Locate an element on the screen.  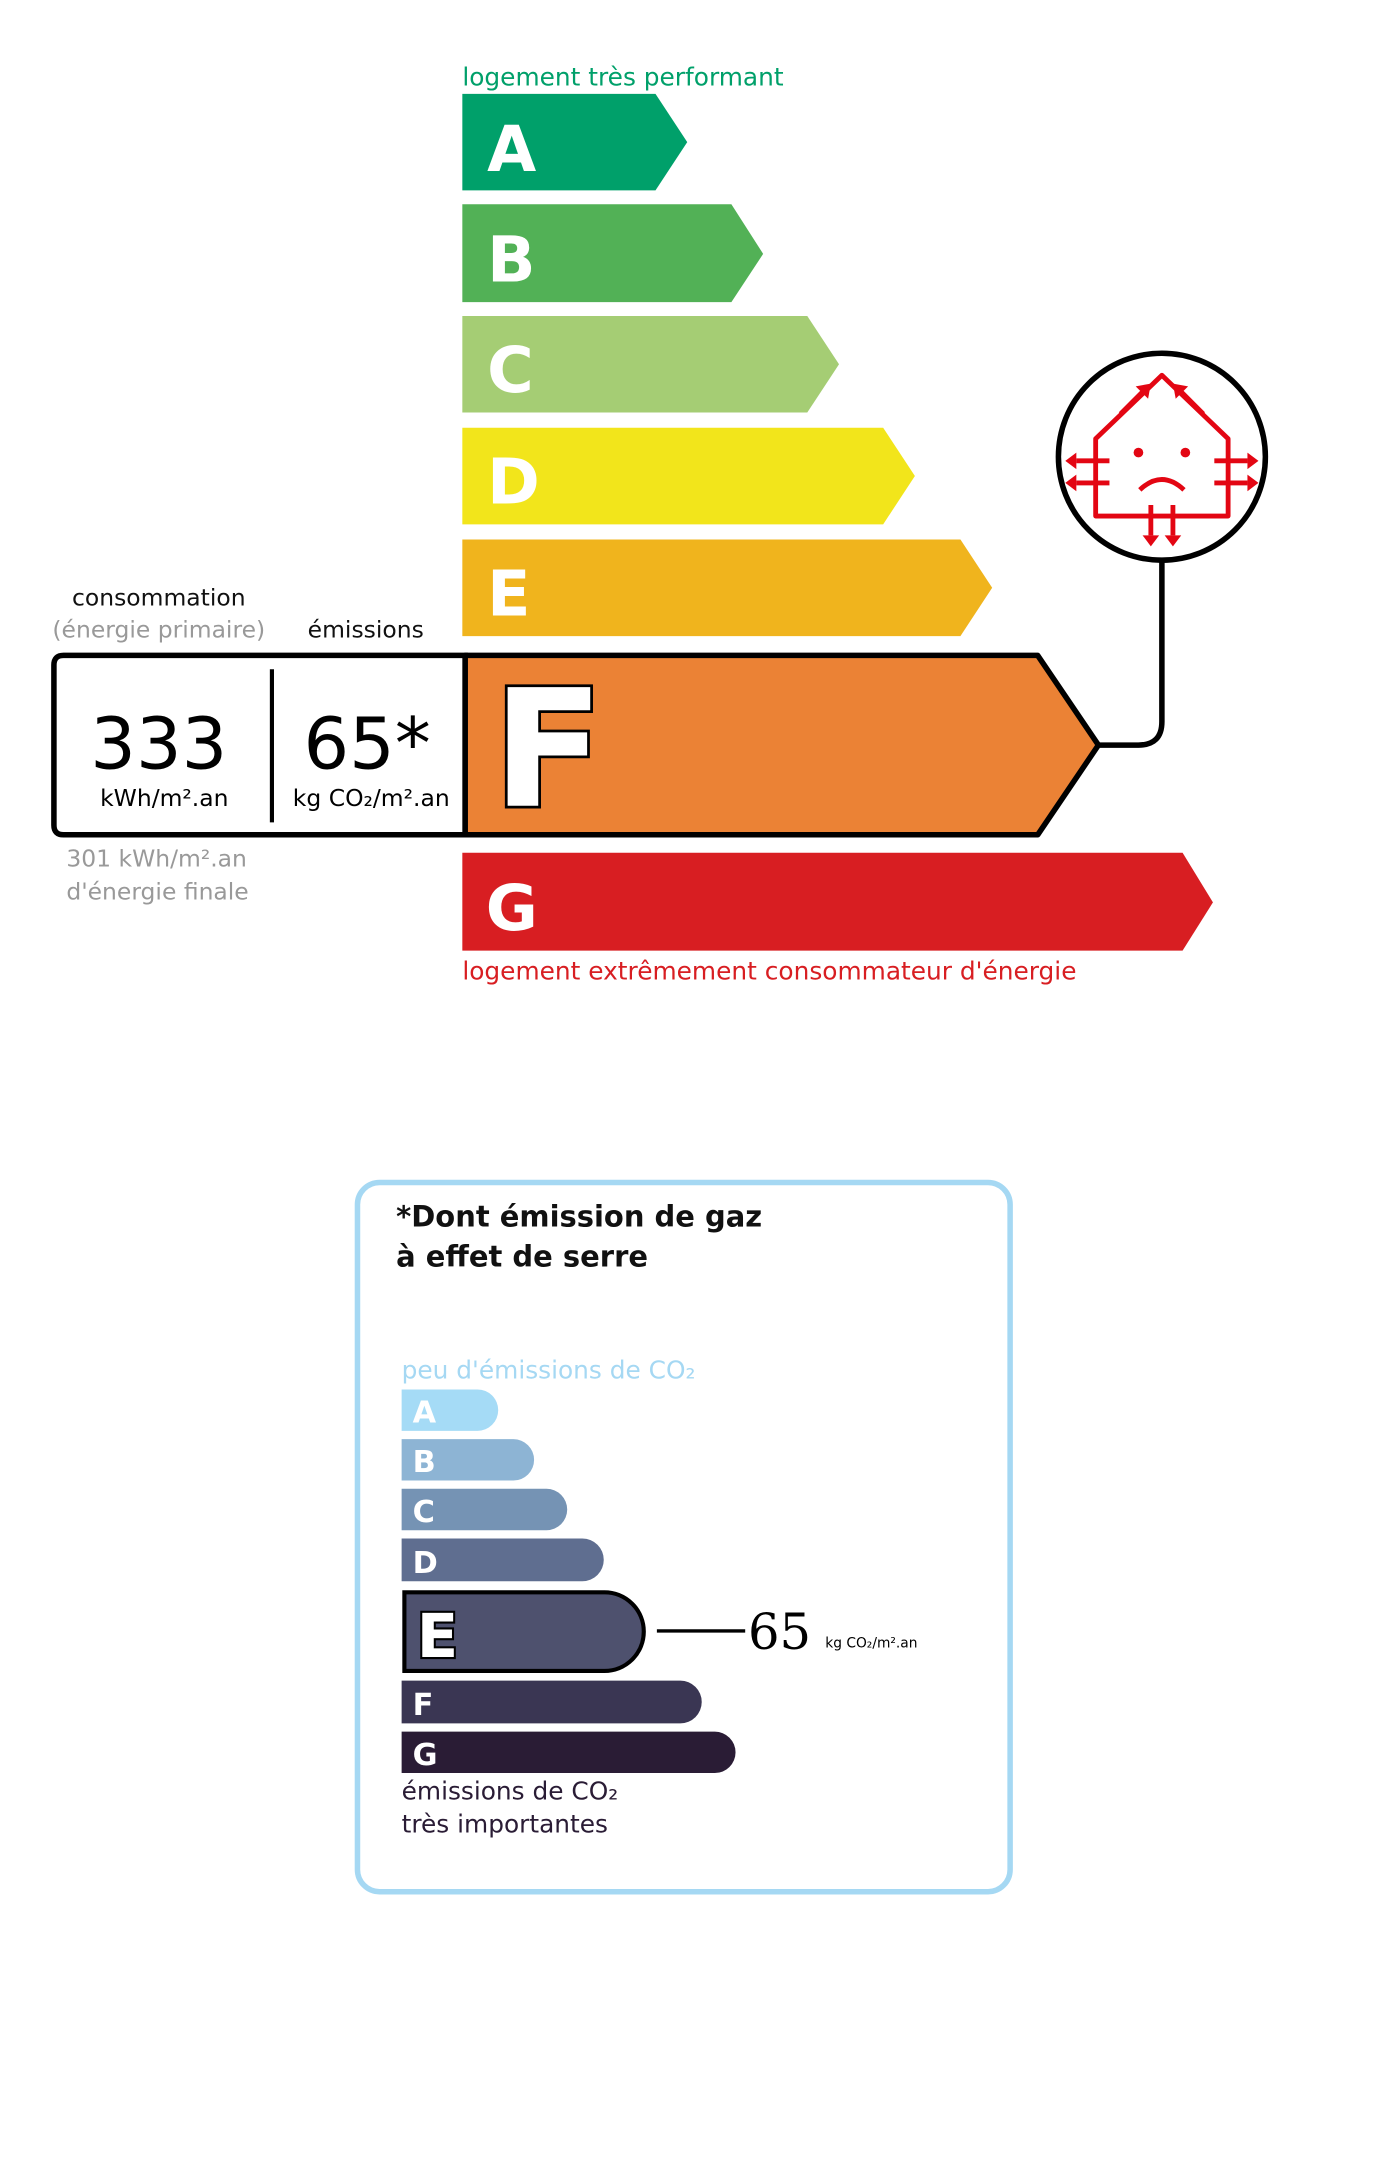
emissions-label: émissions is located at coordinates (366, 629).